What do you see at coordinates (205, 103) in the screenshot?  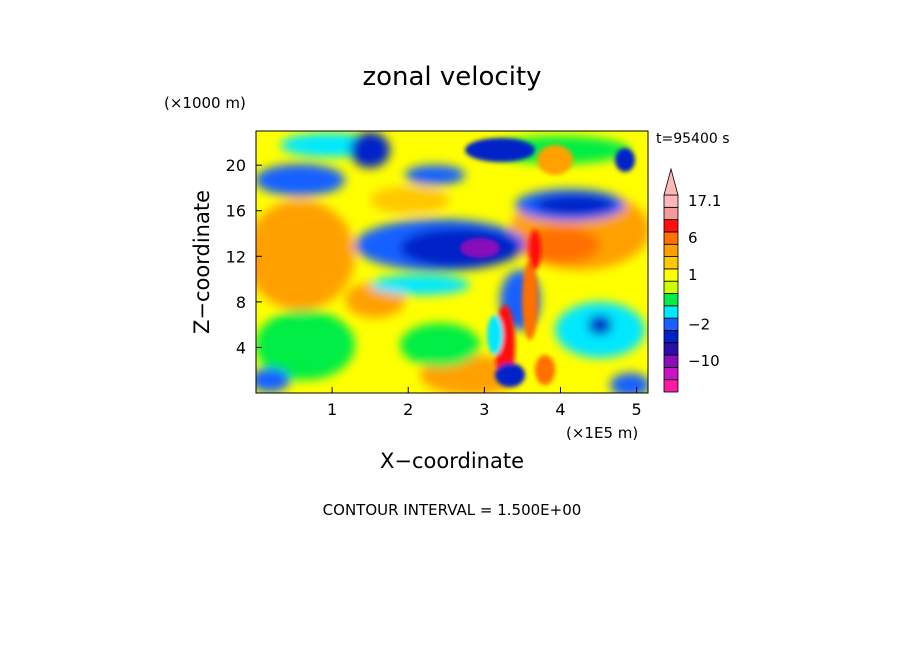 I see `y-scale-label: (×1000 m)` at bounding box center [205, 103].